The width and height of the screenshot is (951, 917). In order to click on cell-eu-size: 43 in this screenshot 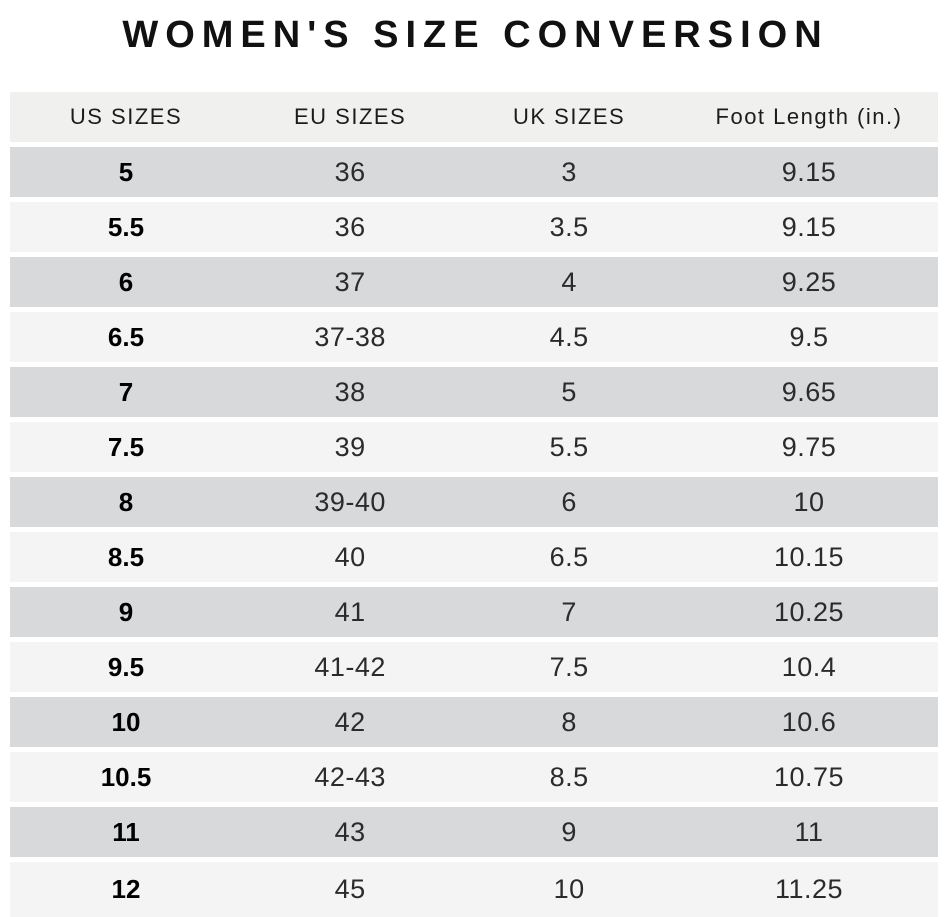, I will do `click(350, 831)`.